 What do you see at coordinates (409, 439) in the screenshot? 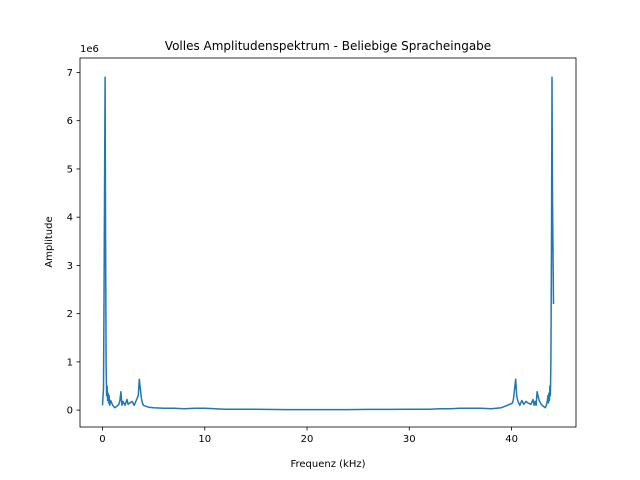
I see `x-tick-label: 30` at bounding box center [409, 439].